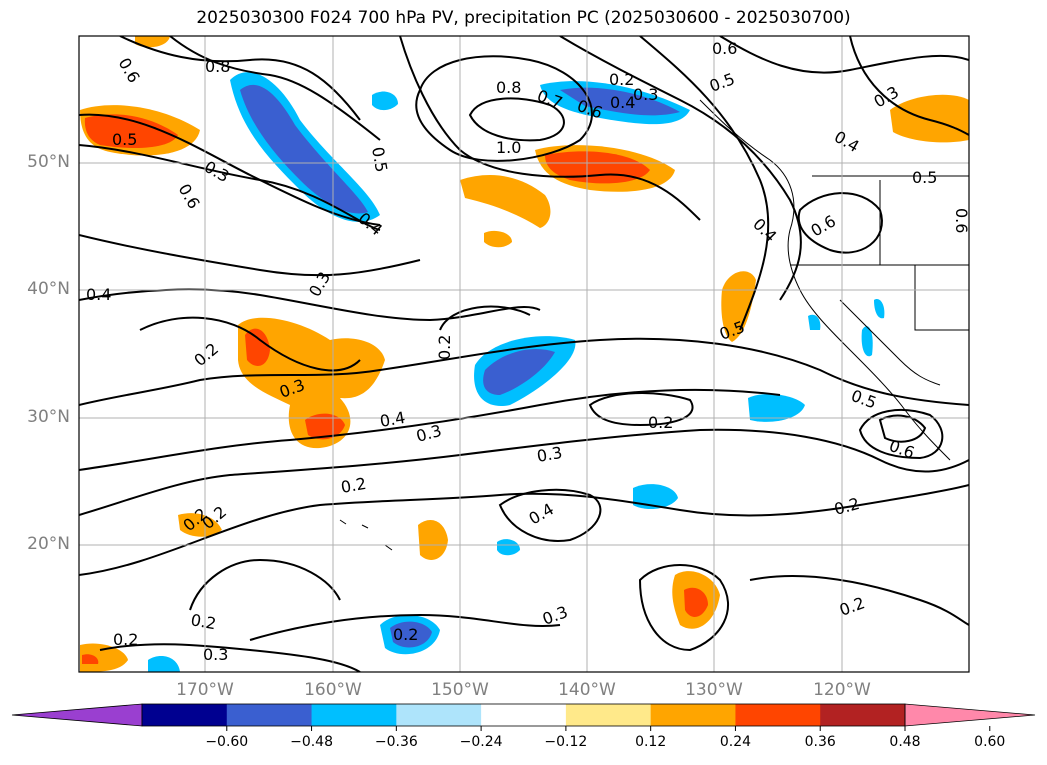 The width and height of the screenshot is (1047, 765). I want to click on lon-label: 150°W, so click(460, 690).